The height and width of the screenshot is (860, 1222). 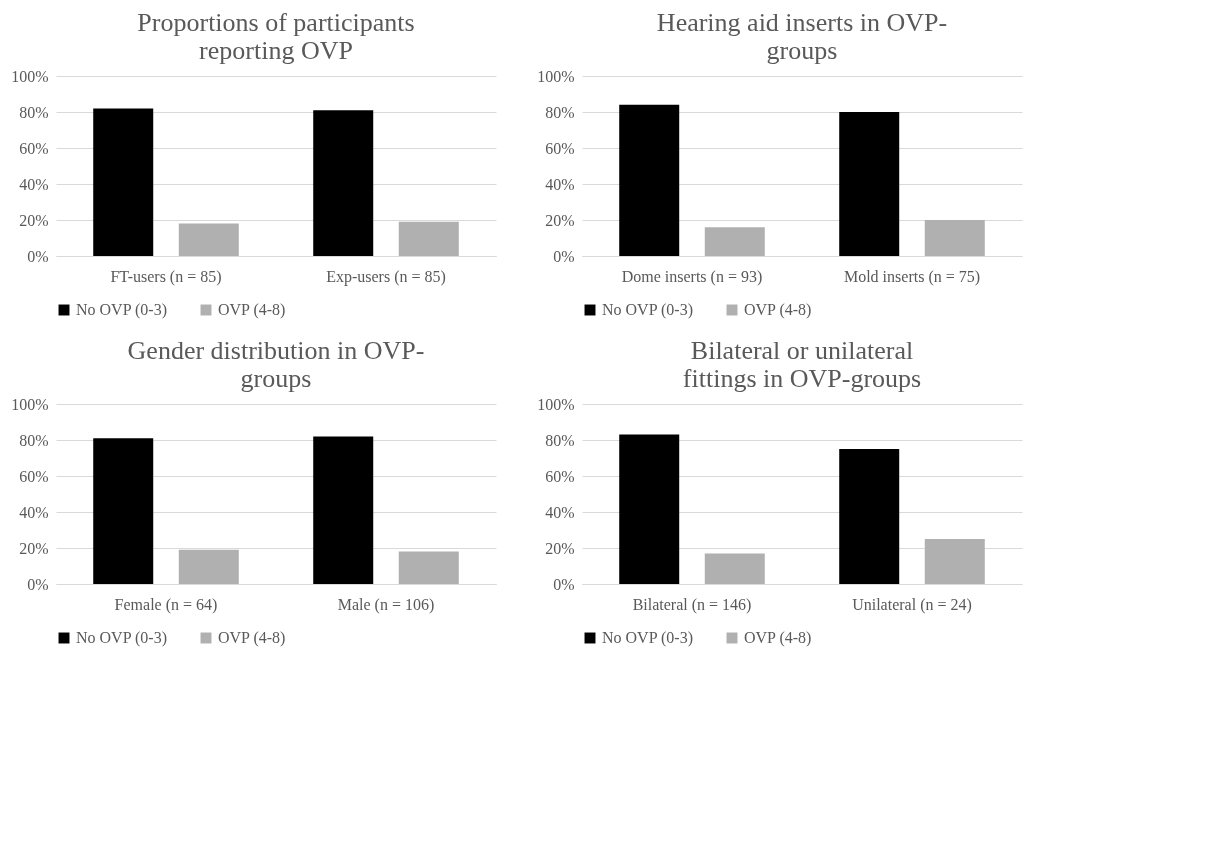 I want to click on chart-title: Bilateral or unilateral fittings in OVP-groups, so click(x=802, y=364).